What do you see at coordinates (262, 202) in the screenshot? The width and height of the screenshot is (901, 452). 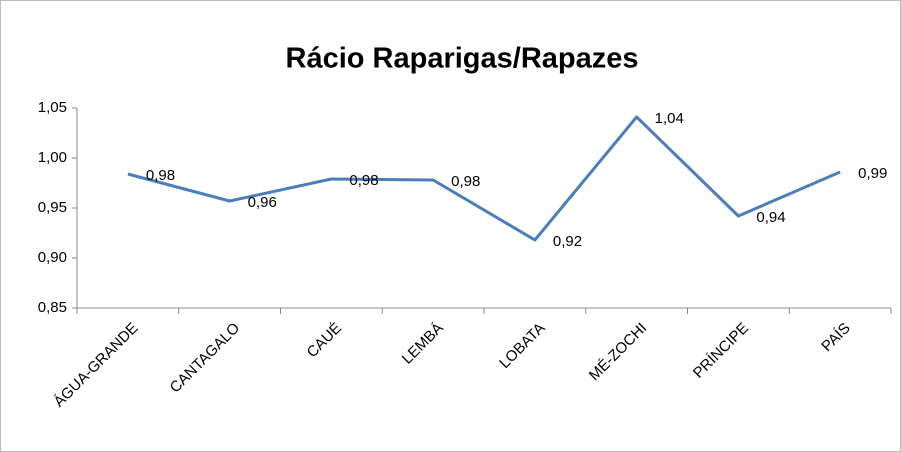 I see `data-label: 0,96` at bounding box center [262, 202].